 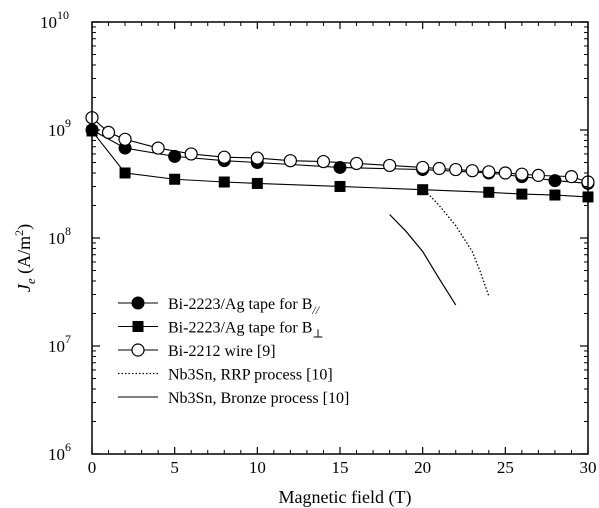 I want to click on x-axis-label: Magnetic field (T), so click(x=345, y=497).